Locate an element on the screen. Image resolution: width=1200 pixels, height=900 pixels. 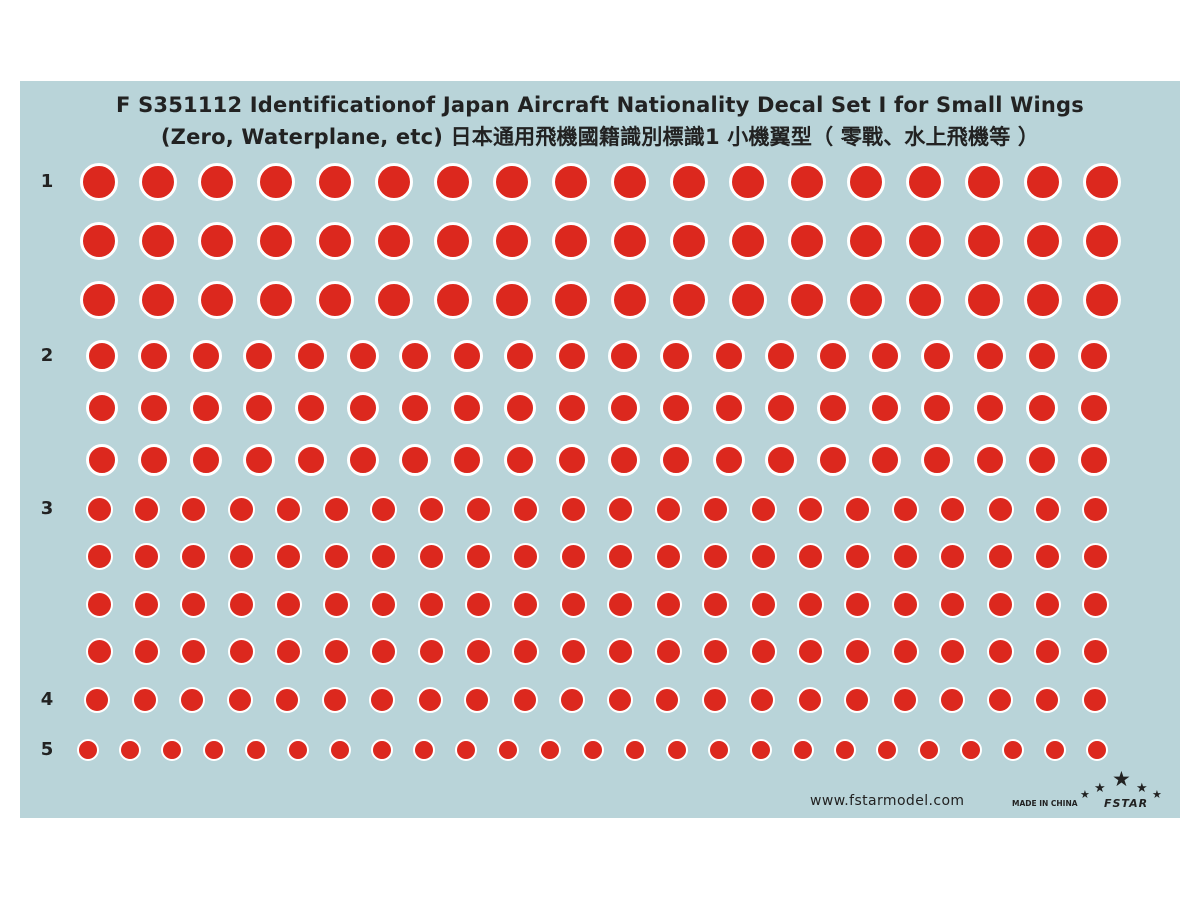
brand-name: FSTAR is located at coordinates (1126, 803).